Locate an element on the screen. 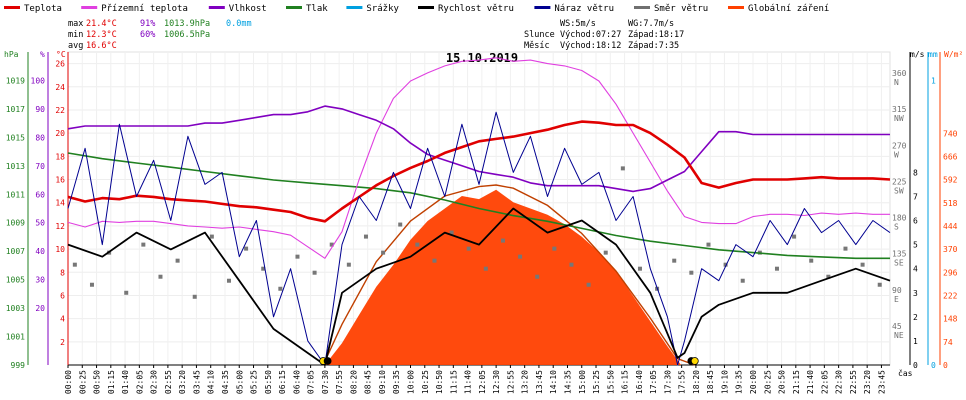  moon-label: Měsíc is located at coordinates (537, 46).